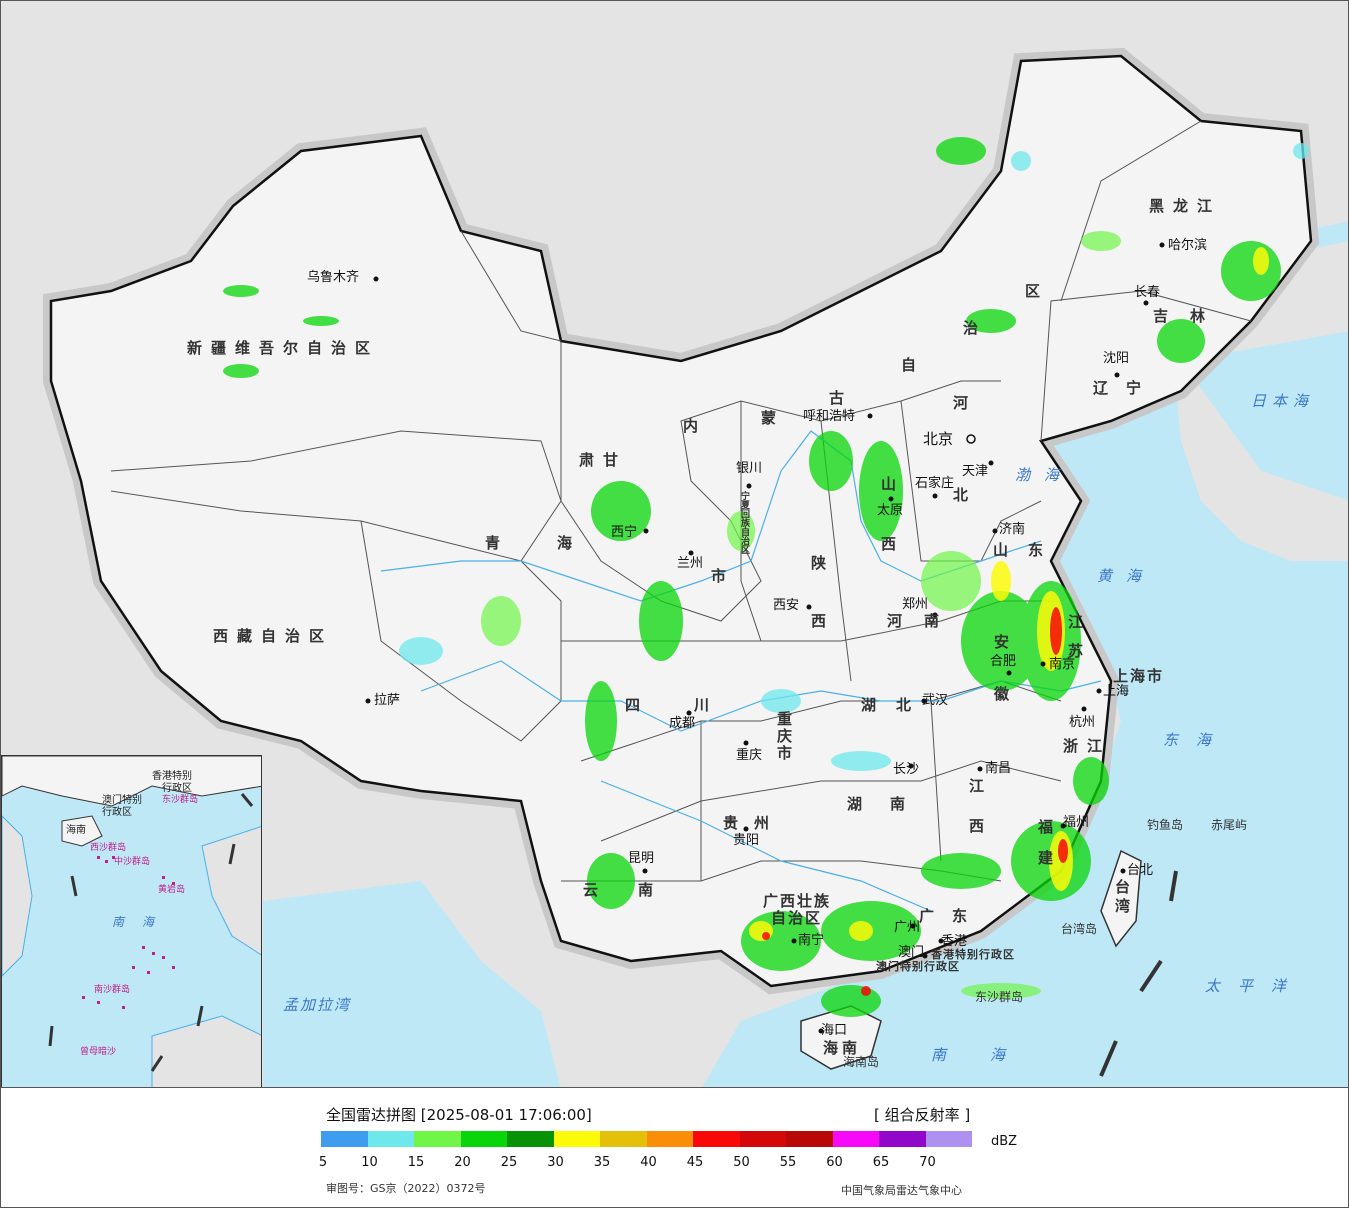  I want to click on sea-label-japan: 日本海, so click(1283, 401).